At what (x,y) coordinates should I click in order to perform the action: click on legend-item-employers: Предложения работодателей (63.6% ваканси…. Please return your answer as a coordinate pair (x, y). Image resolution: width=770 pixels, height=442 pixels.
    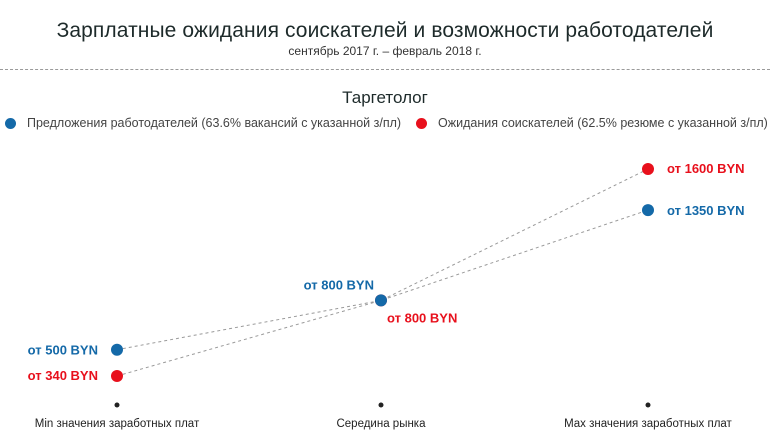
    Looking at the image, I should click on (203, 123).